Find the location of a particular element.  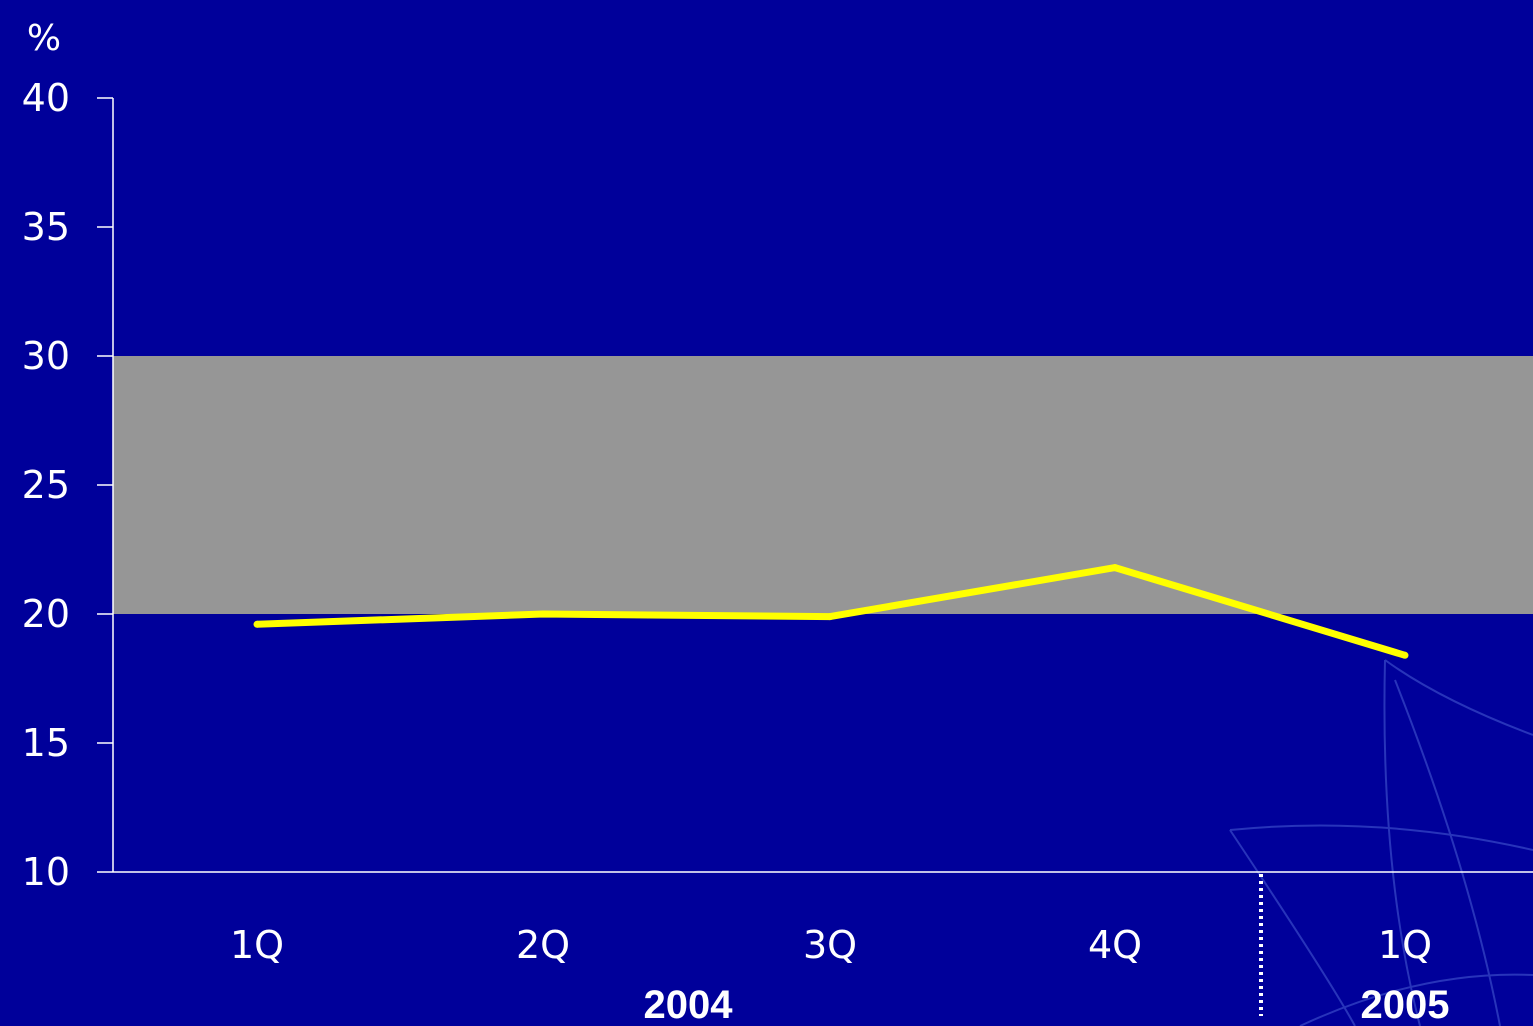

y-unit-label: % is located at coordinates (44, 38).